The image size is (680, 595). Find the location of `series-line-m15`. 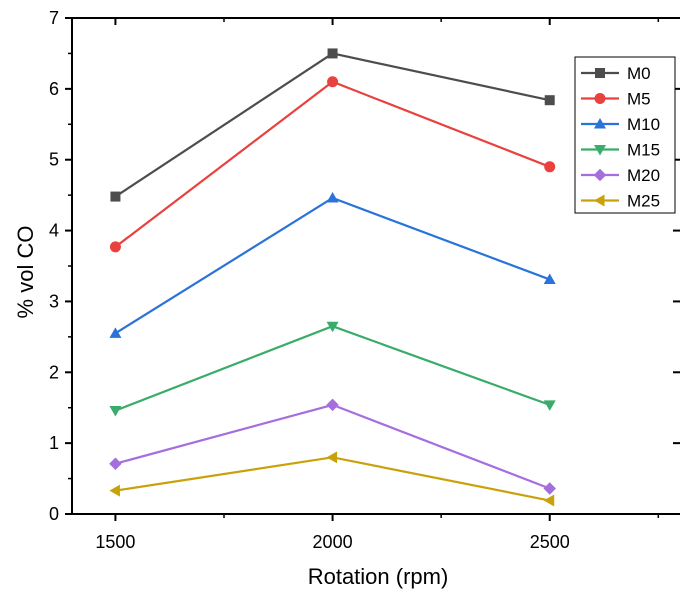

series-line-m15 is located at coordinates (333, 368).